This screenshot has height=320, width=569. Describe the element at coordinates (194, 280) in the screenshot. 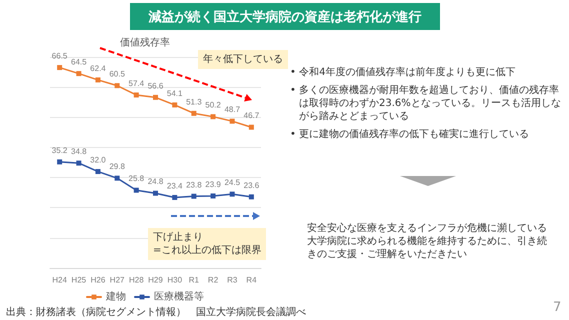

I see `x-tick-label: R1` at that location.